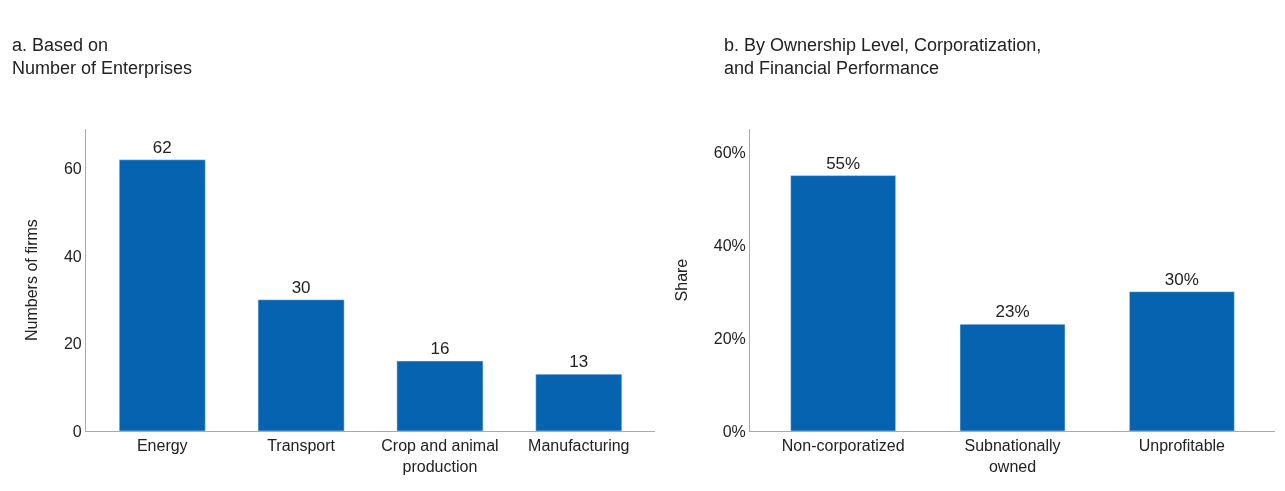 Image resolution: width=1285 pixels, height=491 pixels. Describe the element at coordinates (301, 287) in the screenshot. I see `data-label: 30` at that location.